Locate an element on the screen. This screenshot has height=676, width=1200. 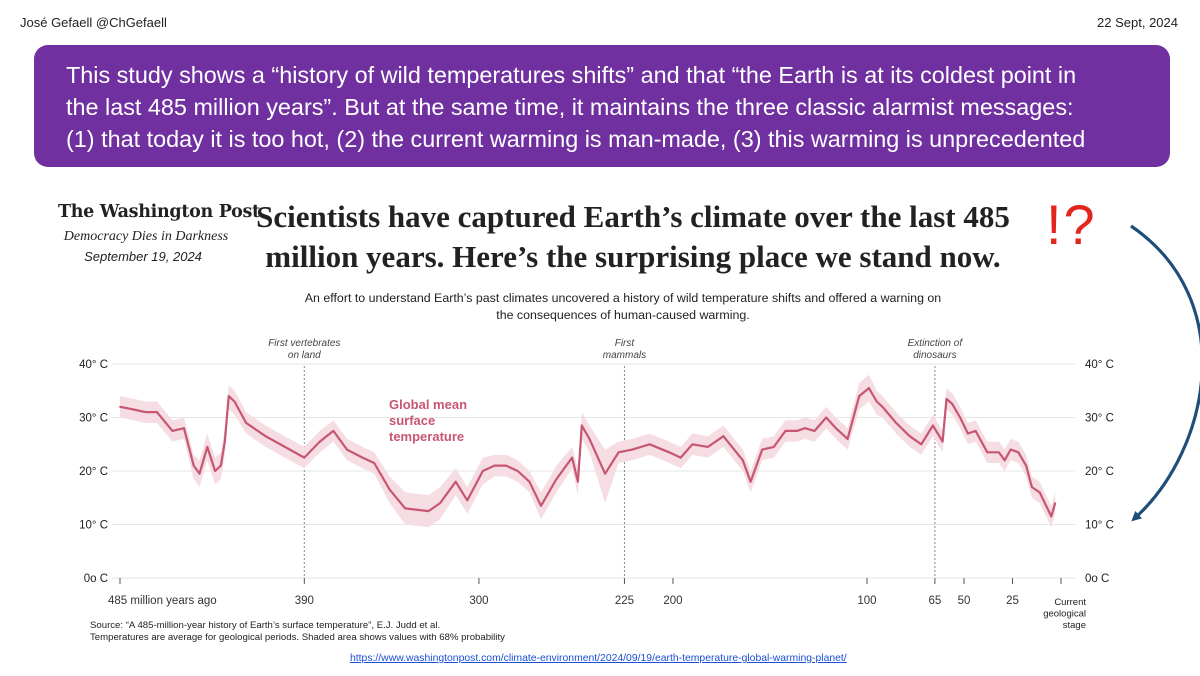
post-date: 22 Sept, 2024 is located at coordinates (1137, 22).